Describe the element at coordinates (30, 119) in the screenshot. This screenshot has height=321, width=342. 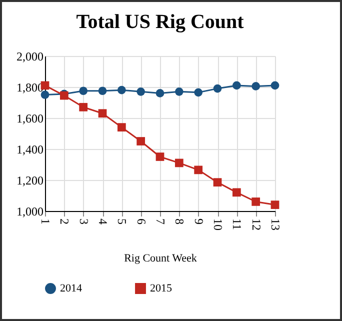
I see `y-tick-label: 1,600` at that location.